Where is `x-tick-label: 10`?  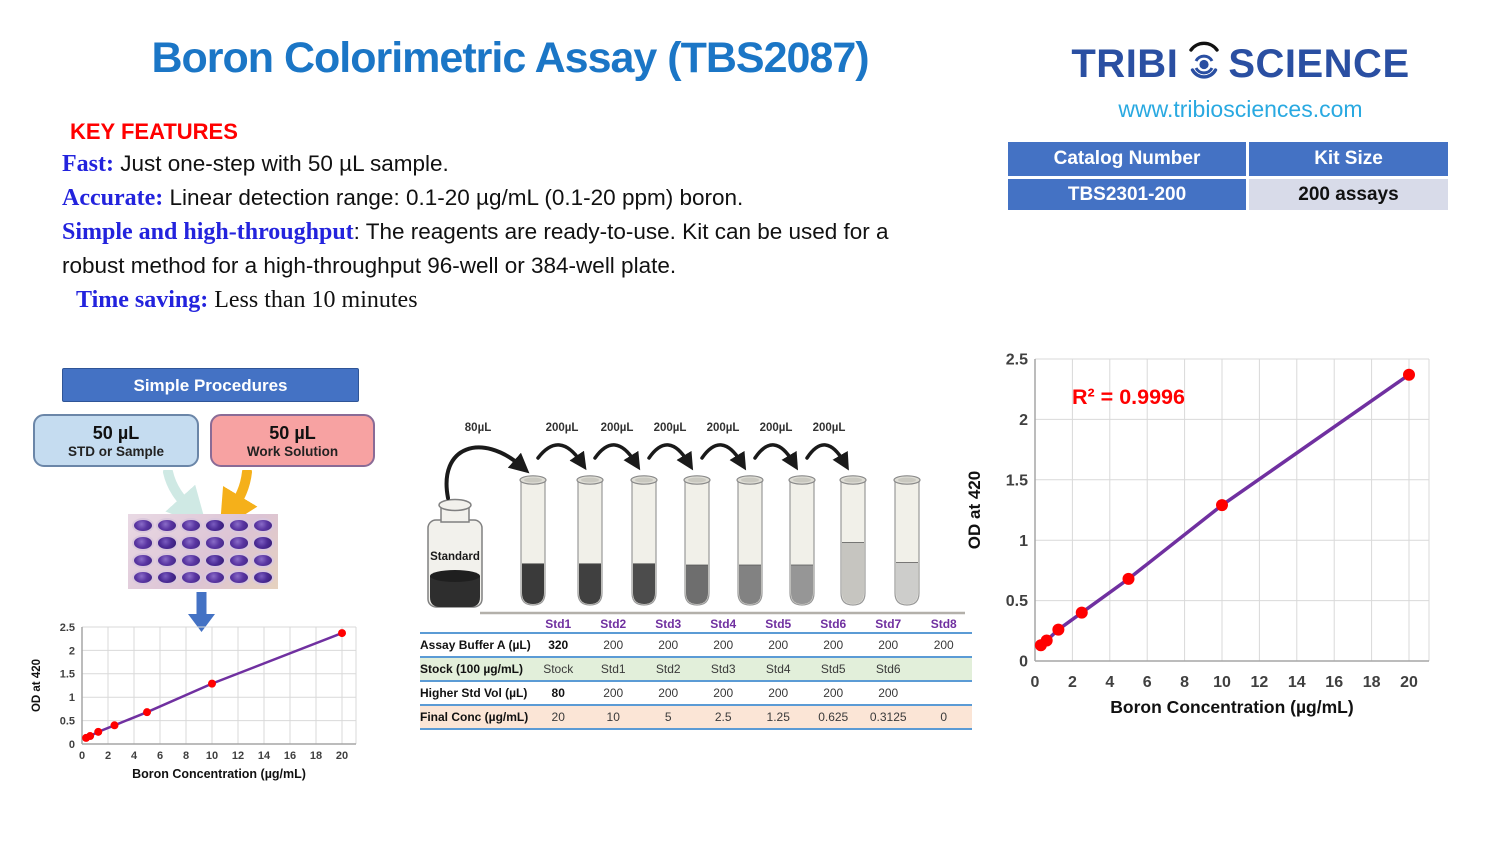 x-tick-label: 10 is located at coordinates (212, 756).